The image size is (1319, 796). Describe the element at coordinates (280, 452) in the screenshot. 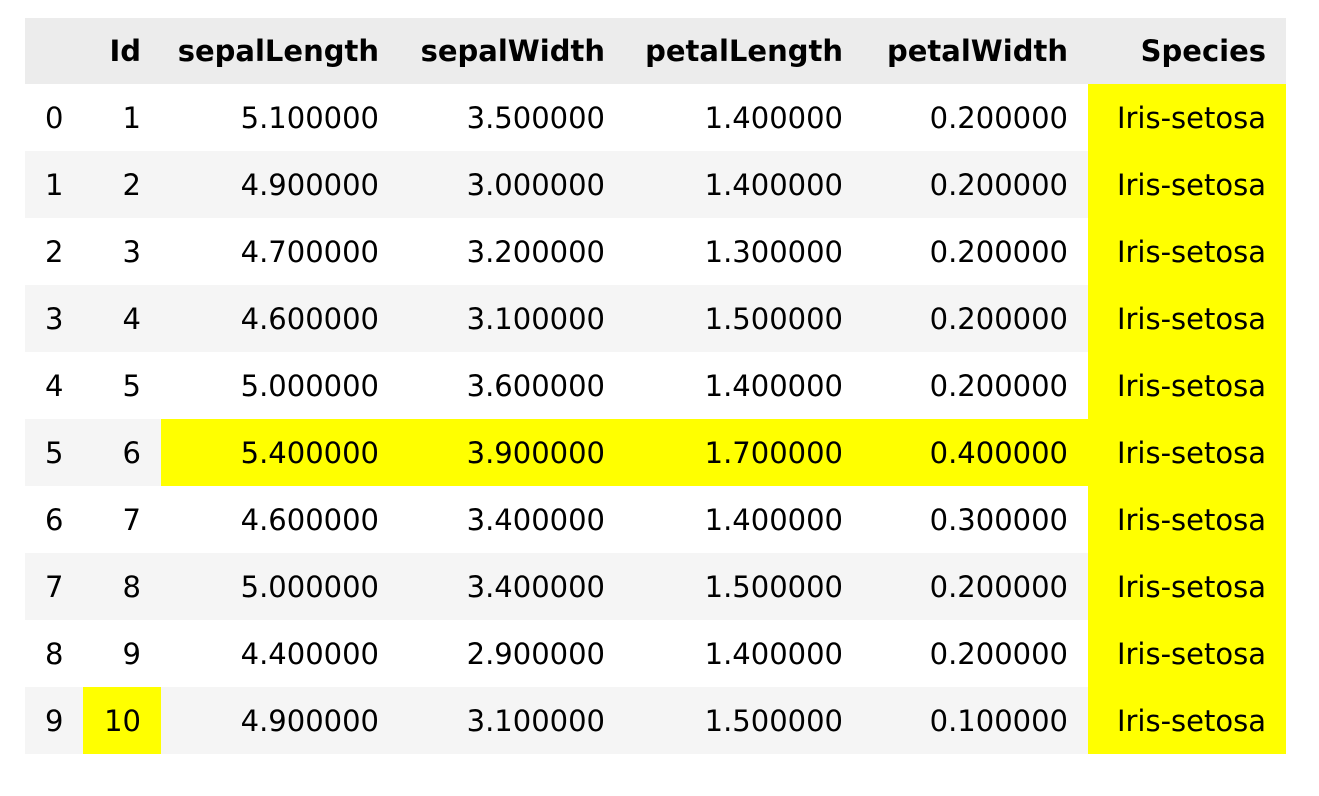

I see `cell-sepal-length: 5.400000` at that location.